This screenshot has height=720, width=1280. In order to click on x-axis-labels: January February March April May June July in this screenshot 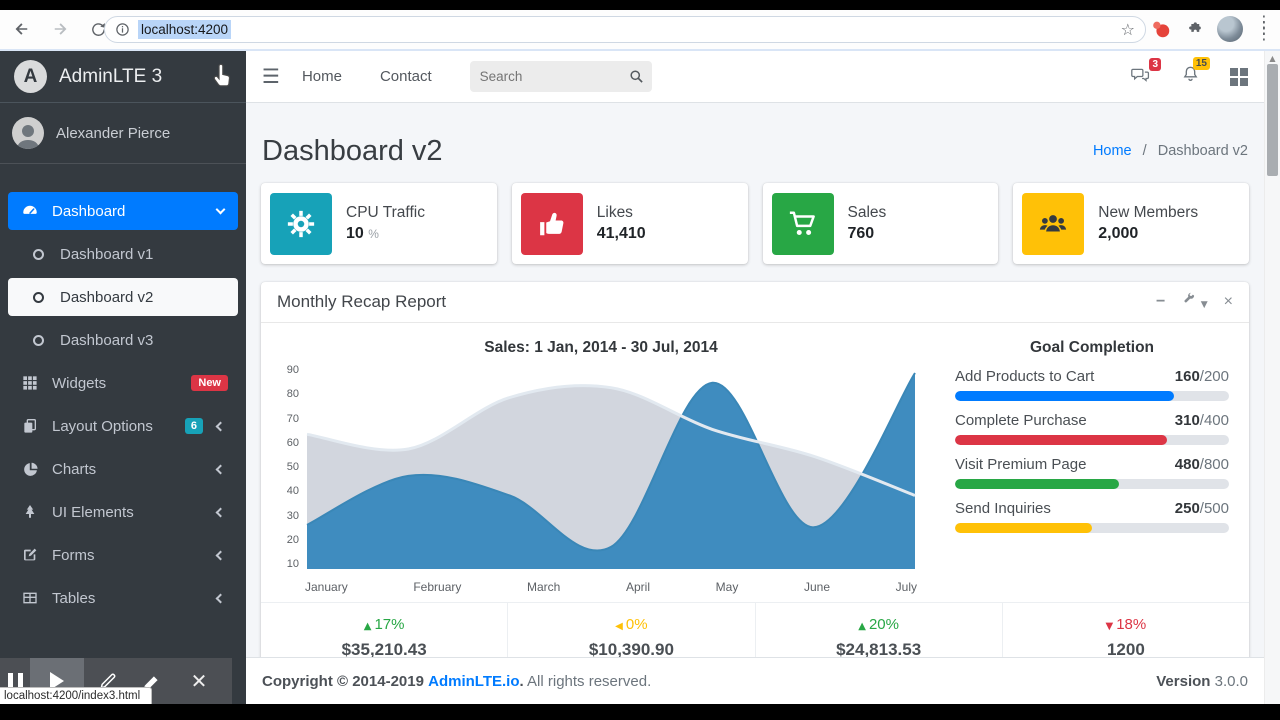, I will do `click(611, 587)`.